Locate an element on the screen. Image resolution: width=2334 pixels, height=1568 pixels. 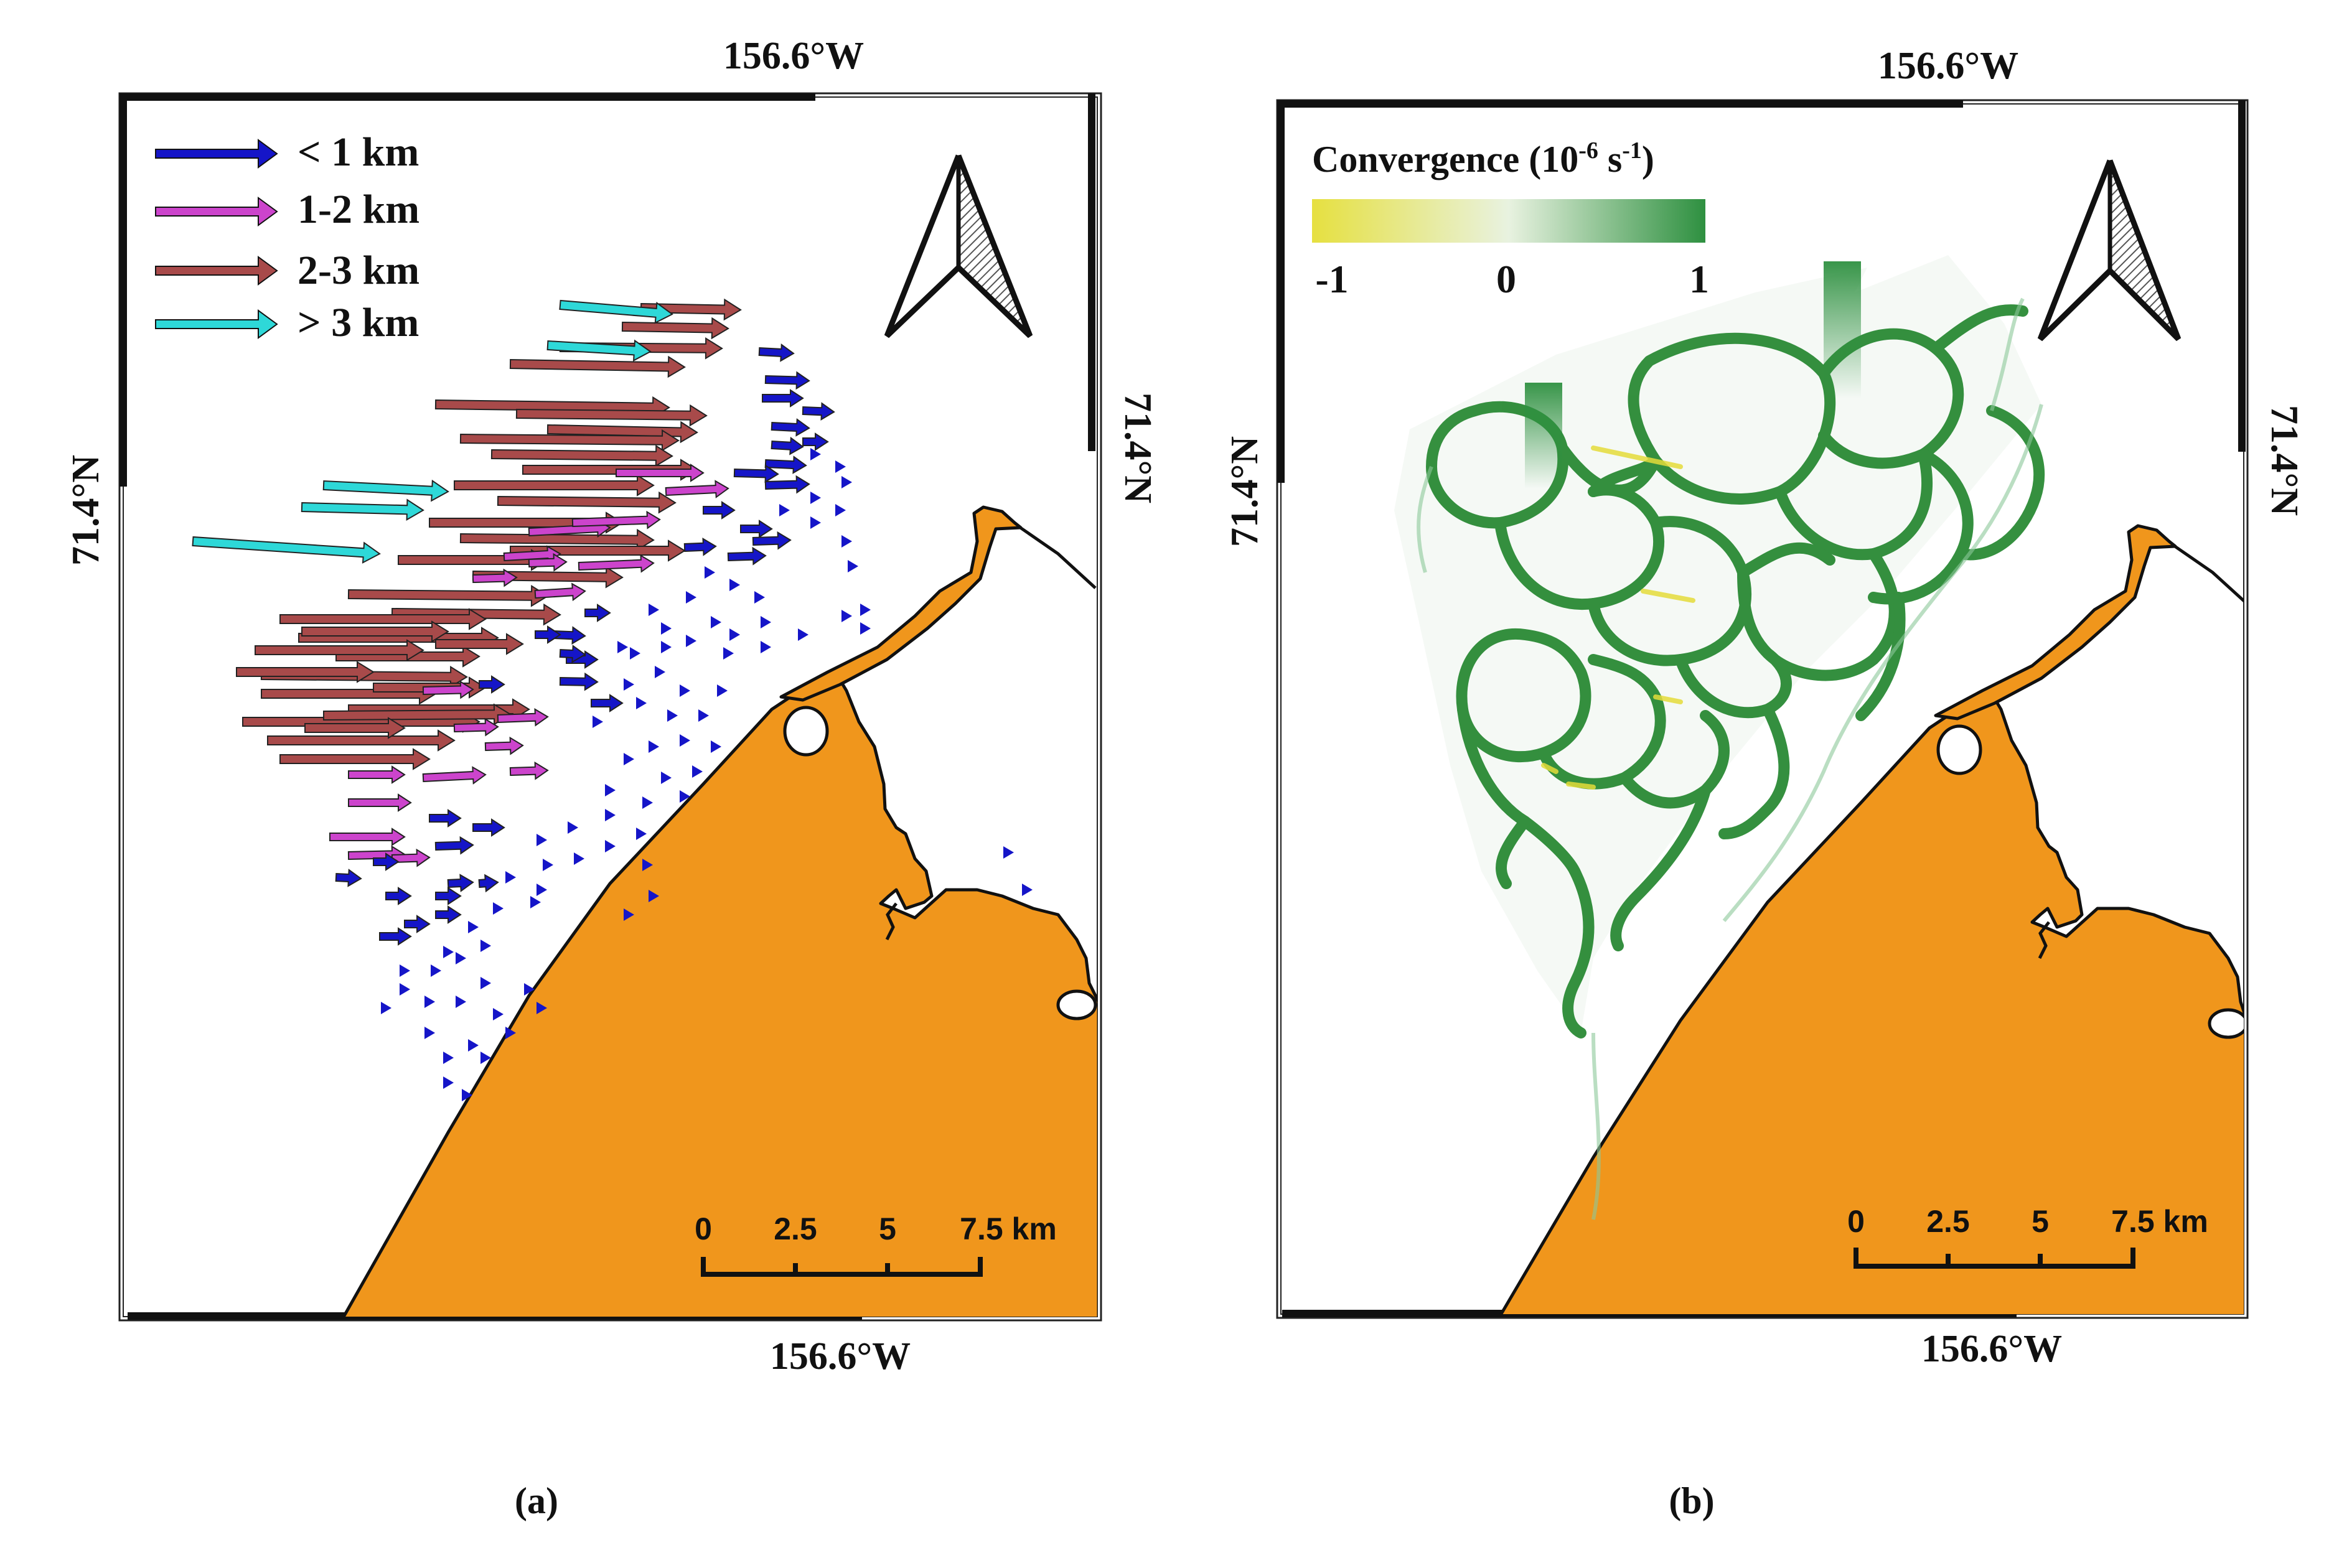
lagoon-b is located at coordinates (1959, 750).